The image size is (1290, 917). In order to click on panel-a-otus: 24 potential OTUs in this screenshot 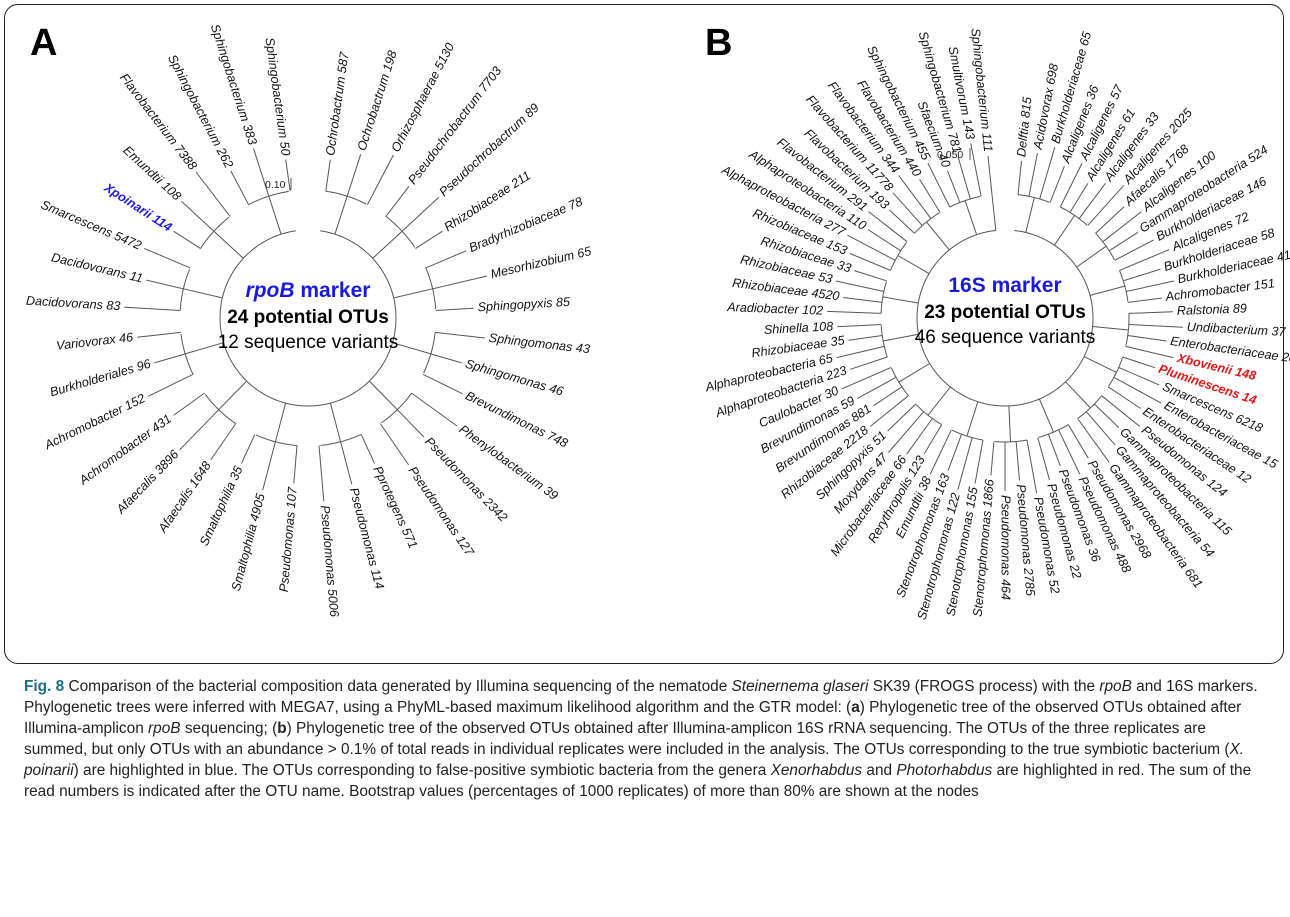, I will do `click(308, 317)`.